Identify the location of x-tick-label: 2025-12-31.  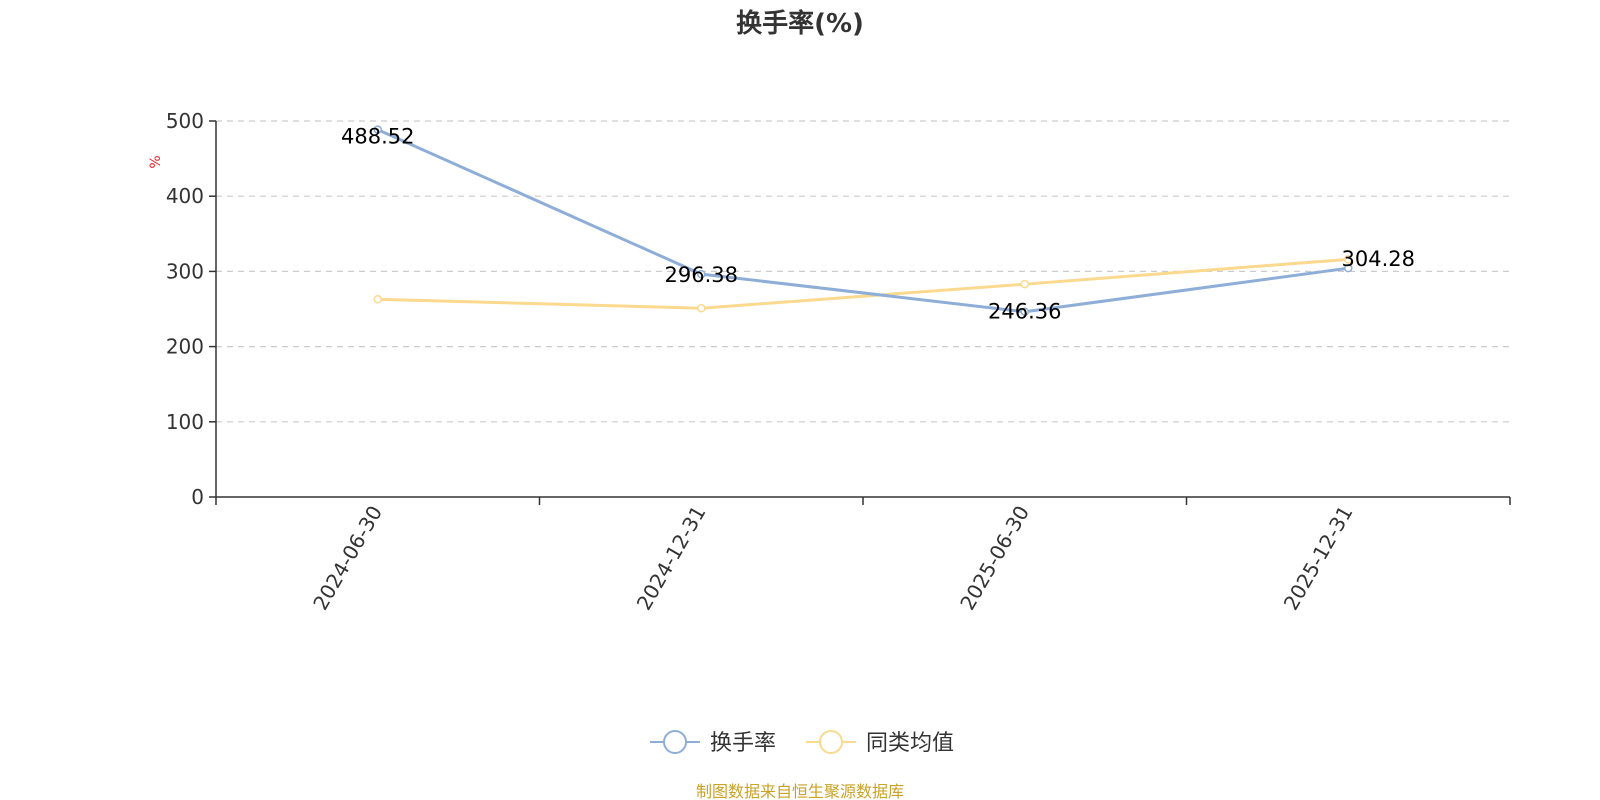
(1318, 558).